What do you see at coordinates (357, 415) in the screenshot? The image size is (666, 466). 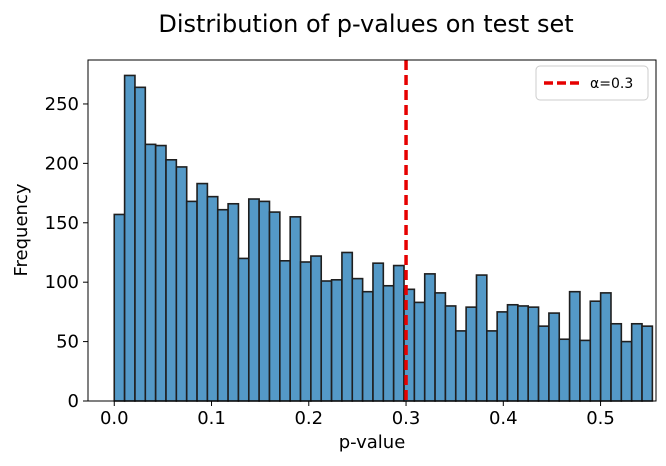 I see `x-axis-ticks: 0.0 0.1 0.2 0.3 0.4 0.5` at bounding box center [357, 415].